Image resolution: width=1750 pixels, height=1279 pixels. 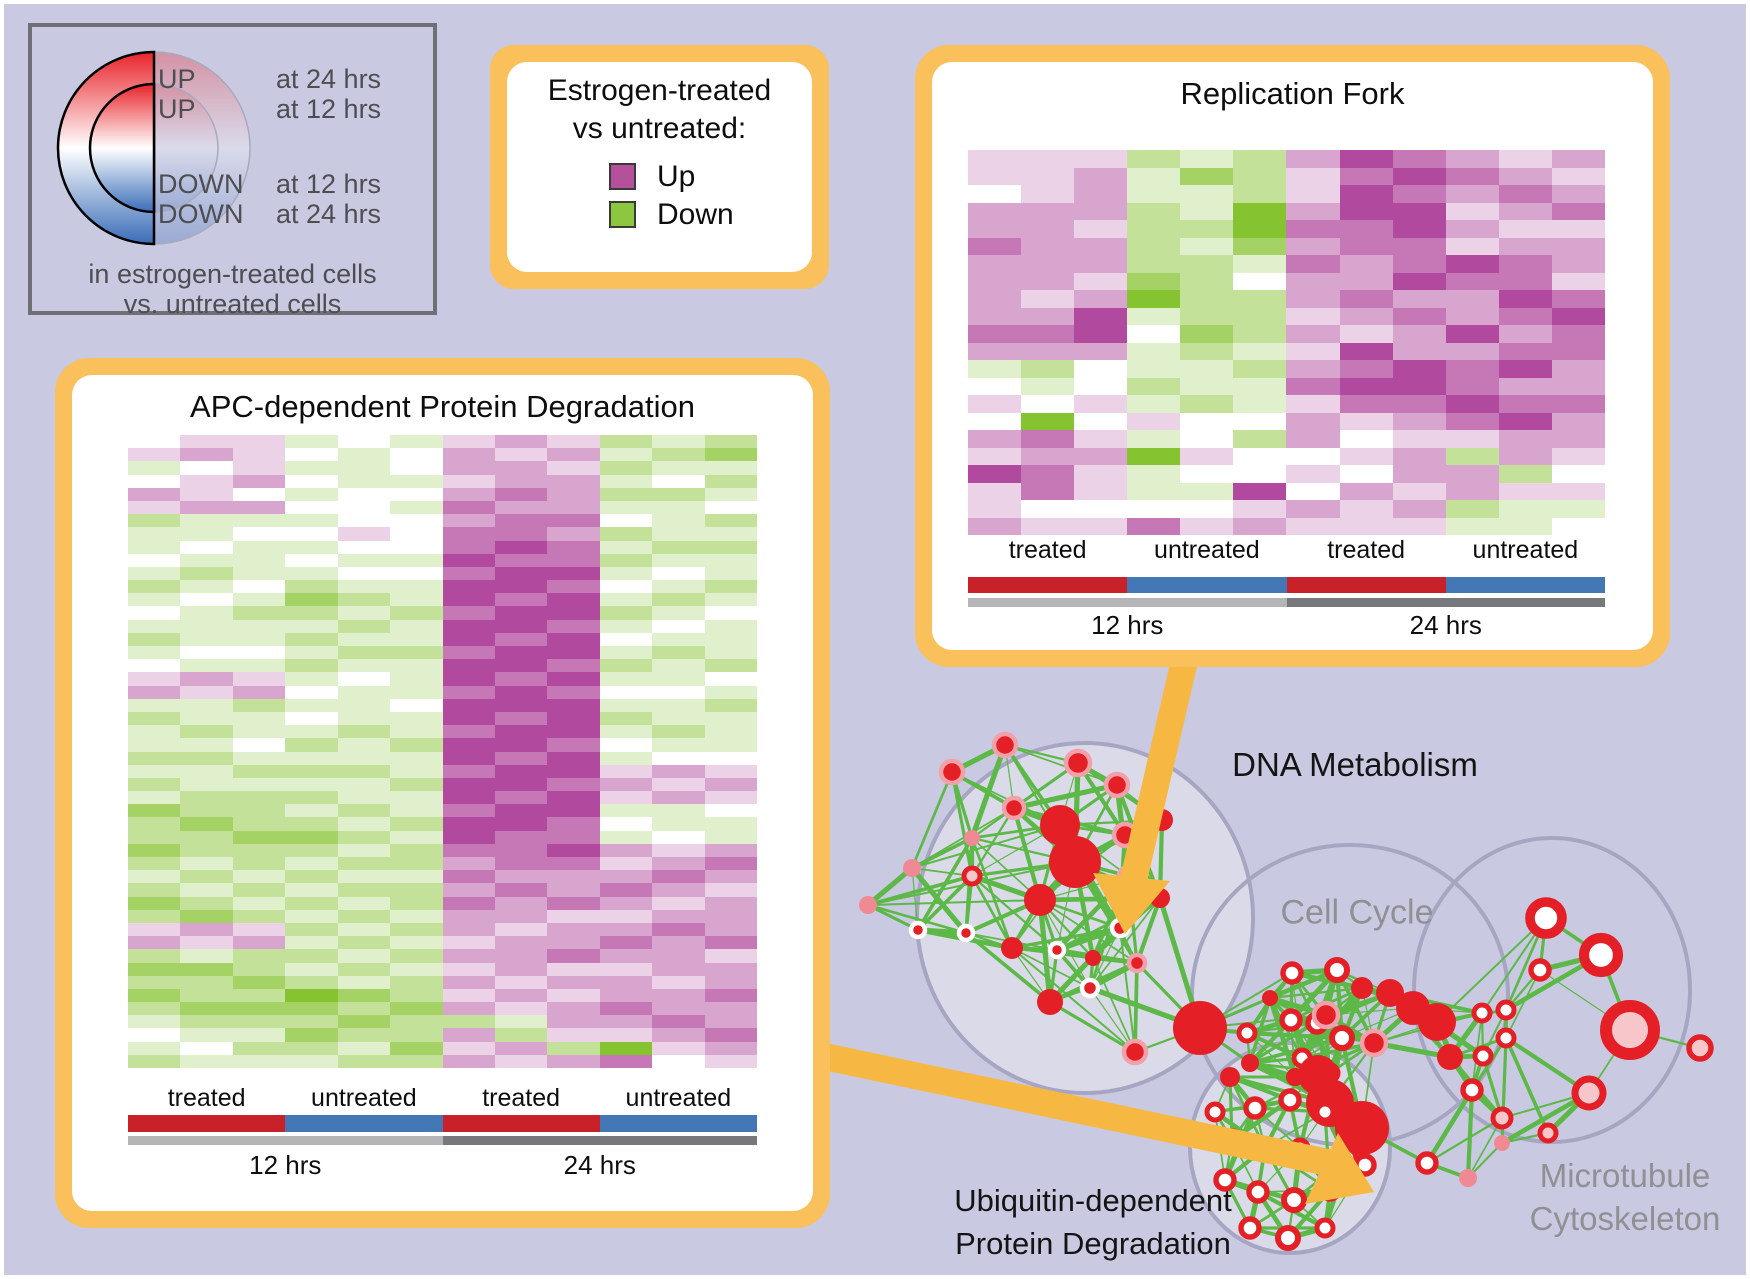 I want to click on network-edge, so click(x=893, y=917).